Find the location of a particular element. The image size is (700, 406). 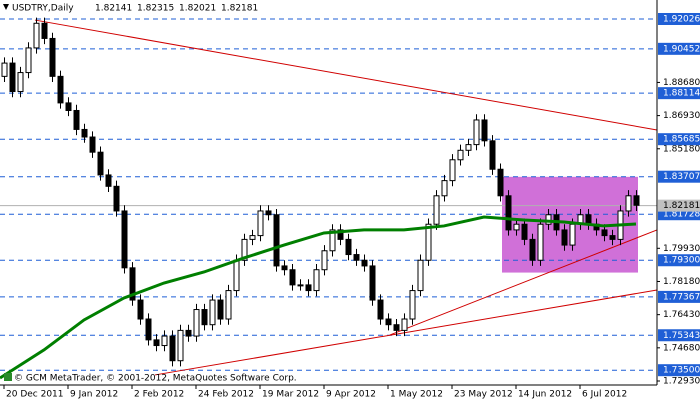

level-label: 1.83707 is located at coordinates (681, 177).